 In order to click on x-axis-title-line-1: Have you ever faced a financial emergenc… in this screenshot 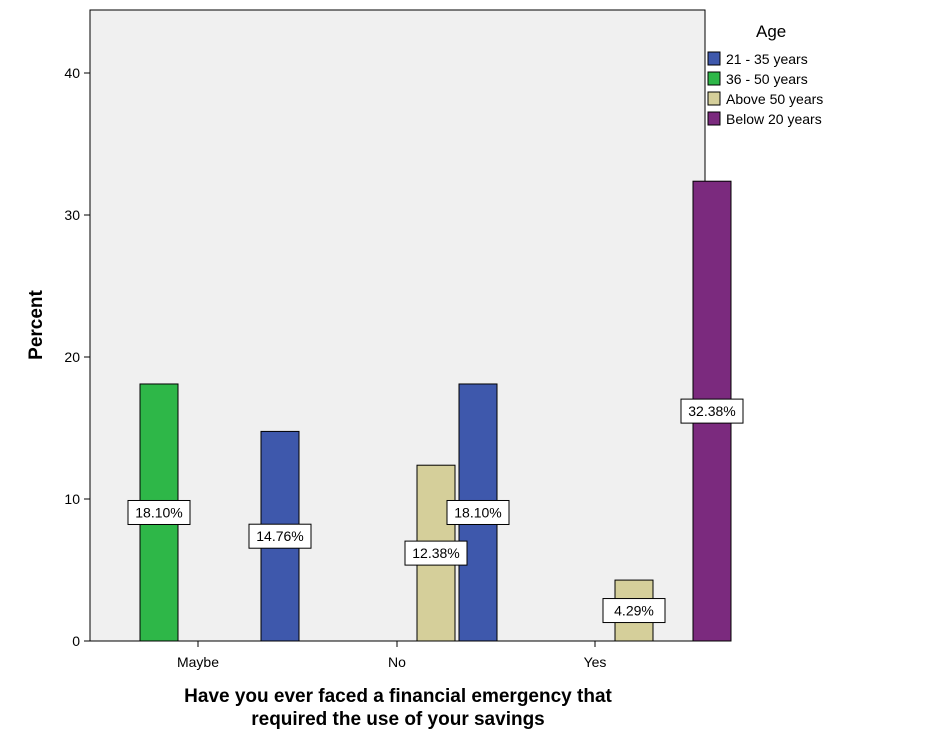, I will do `click(398, 696)`.